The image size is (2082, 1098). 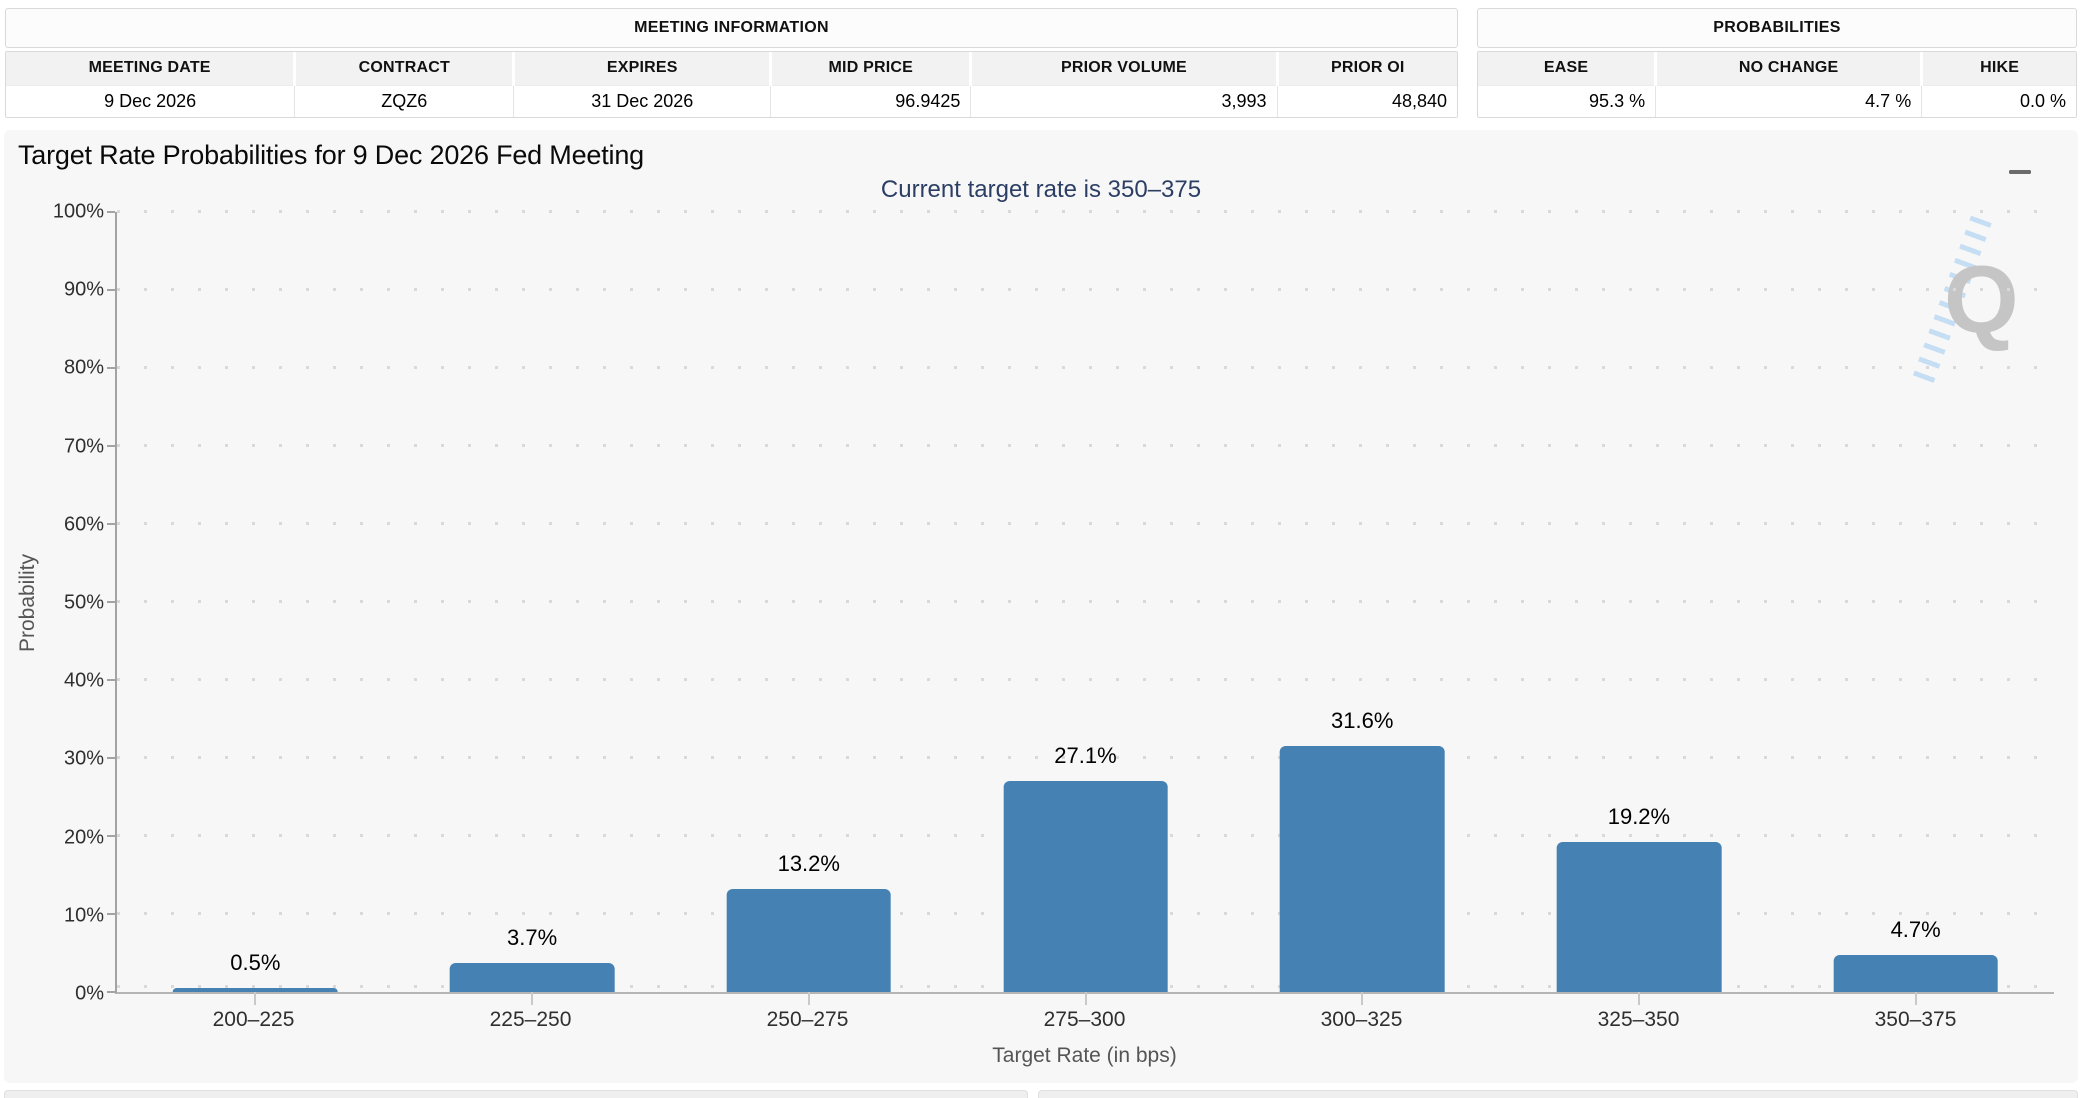 What do you see at coordinates (641, 68) in the screenshot?
I see `column-header: EXPIRES` at bounding box center [641, 68].